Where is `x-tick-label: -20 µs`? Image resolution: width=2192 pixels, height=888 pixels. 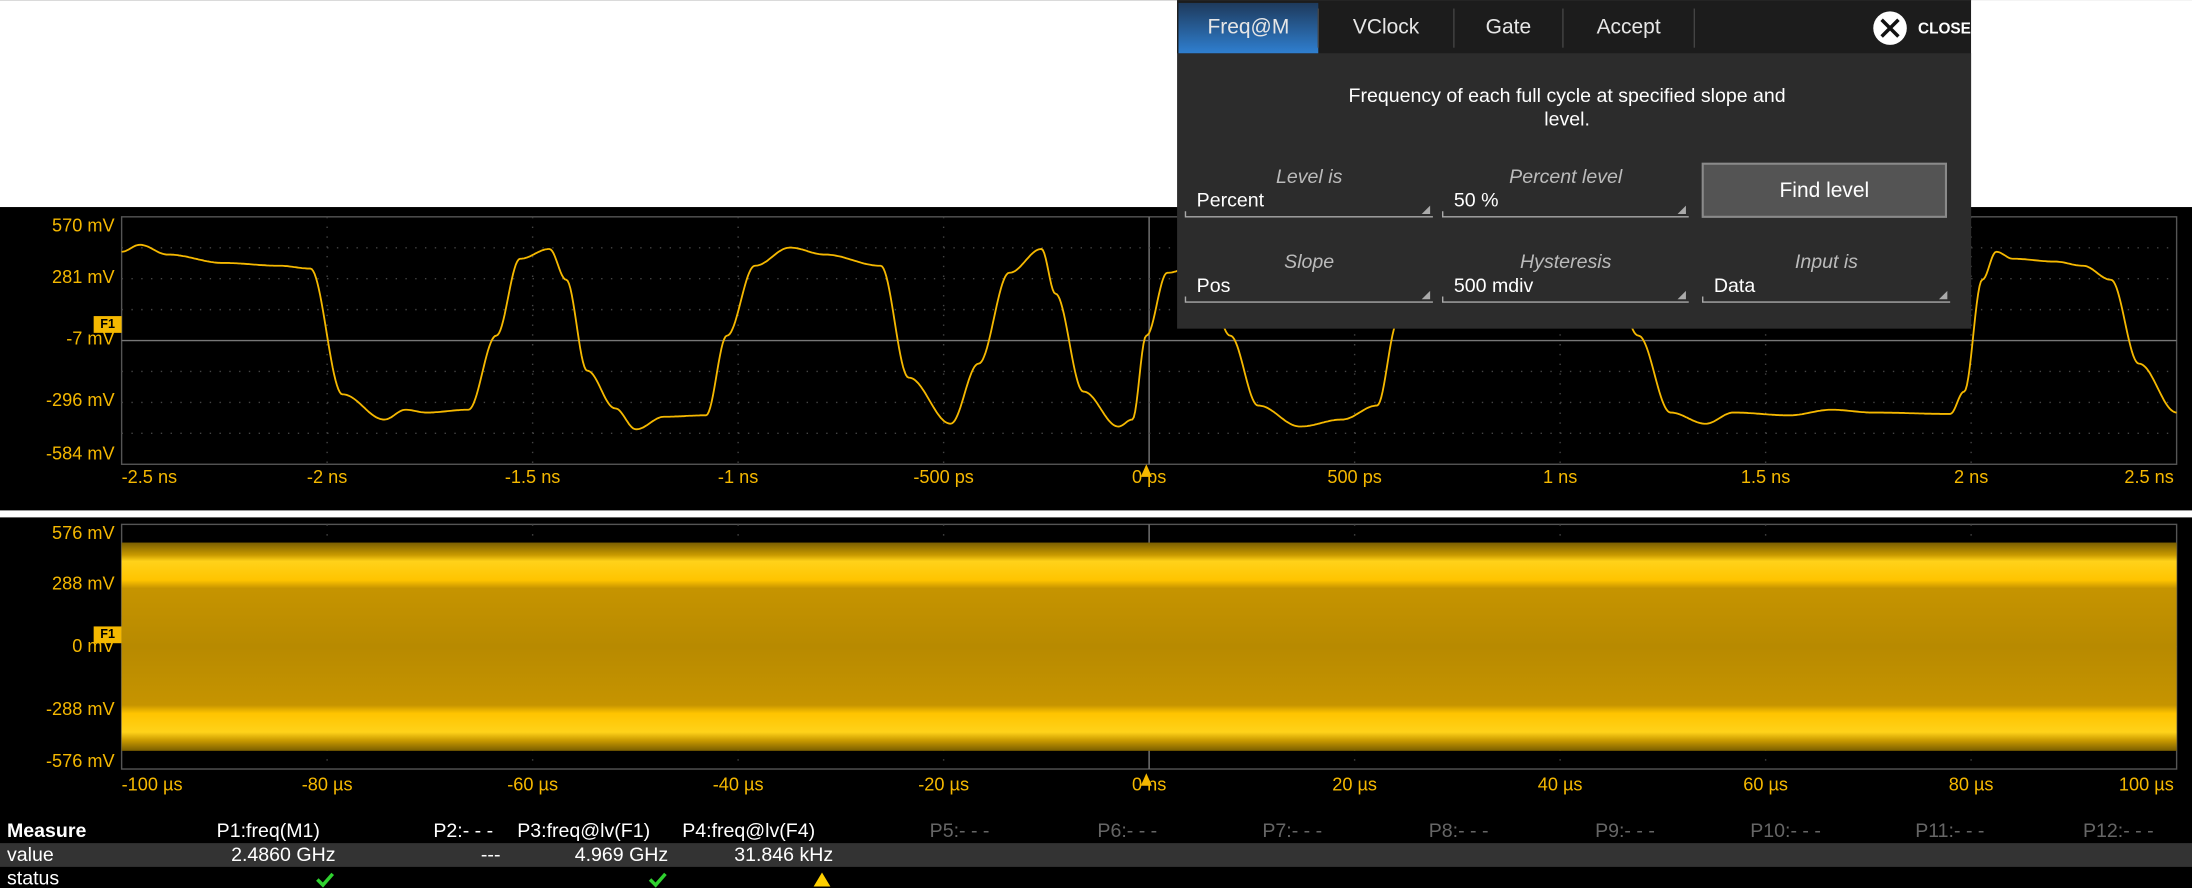
x-tick-label: -20 µs is located at coordinates (943, 785).